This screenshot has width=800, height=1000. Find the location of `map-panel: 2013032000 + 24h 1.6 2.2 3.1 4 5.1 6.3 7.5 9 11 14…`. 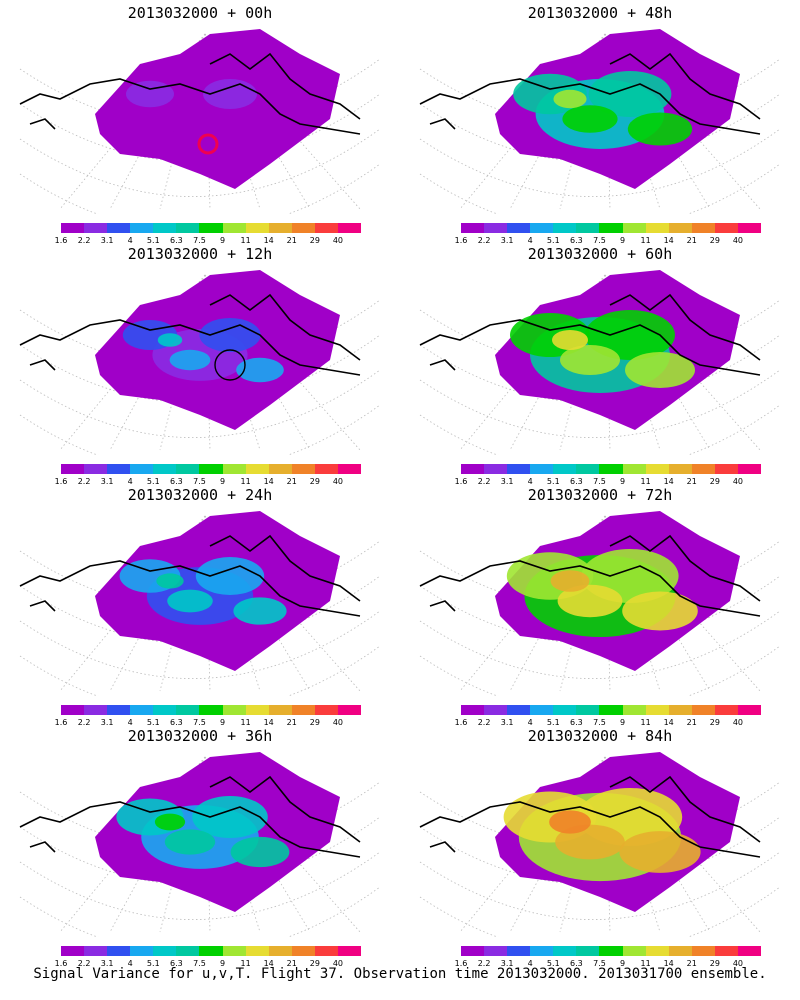

map-panel: 2013032000 + 24h 1.6 2.2 3.1 4 5.1 6.3 7.5 9 11 14… is located at coordinates (200, 605).